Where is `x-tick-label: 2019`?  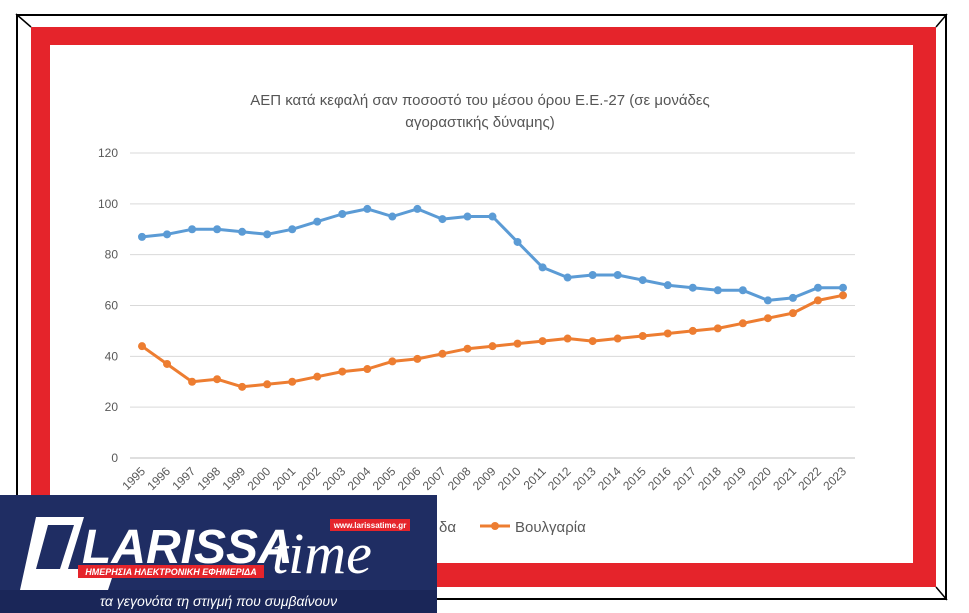 x-tick-label: 2019 is located at coordinates (734, 478).